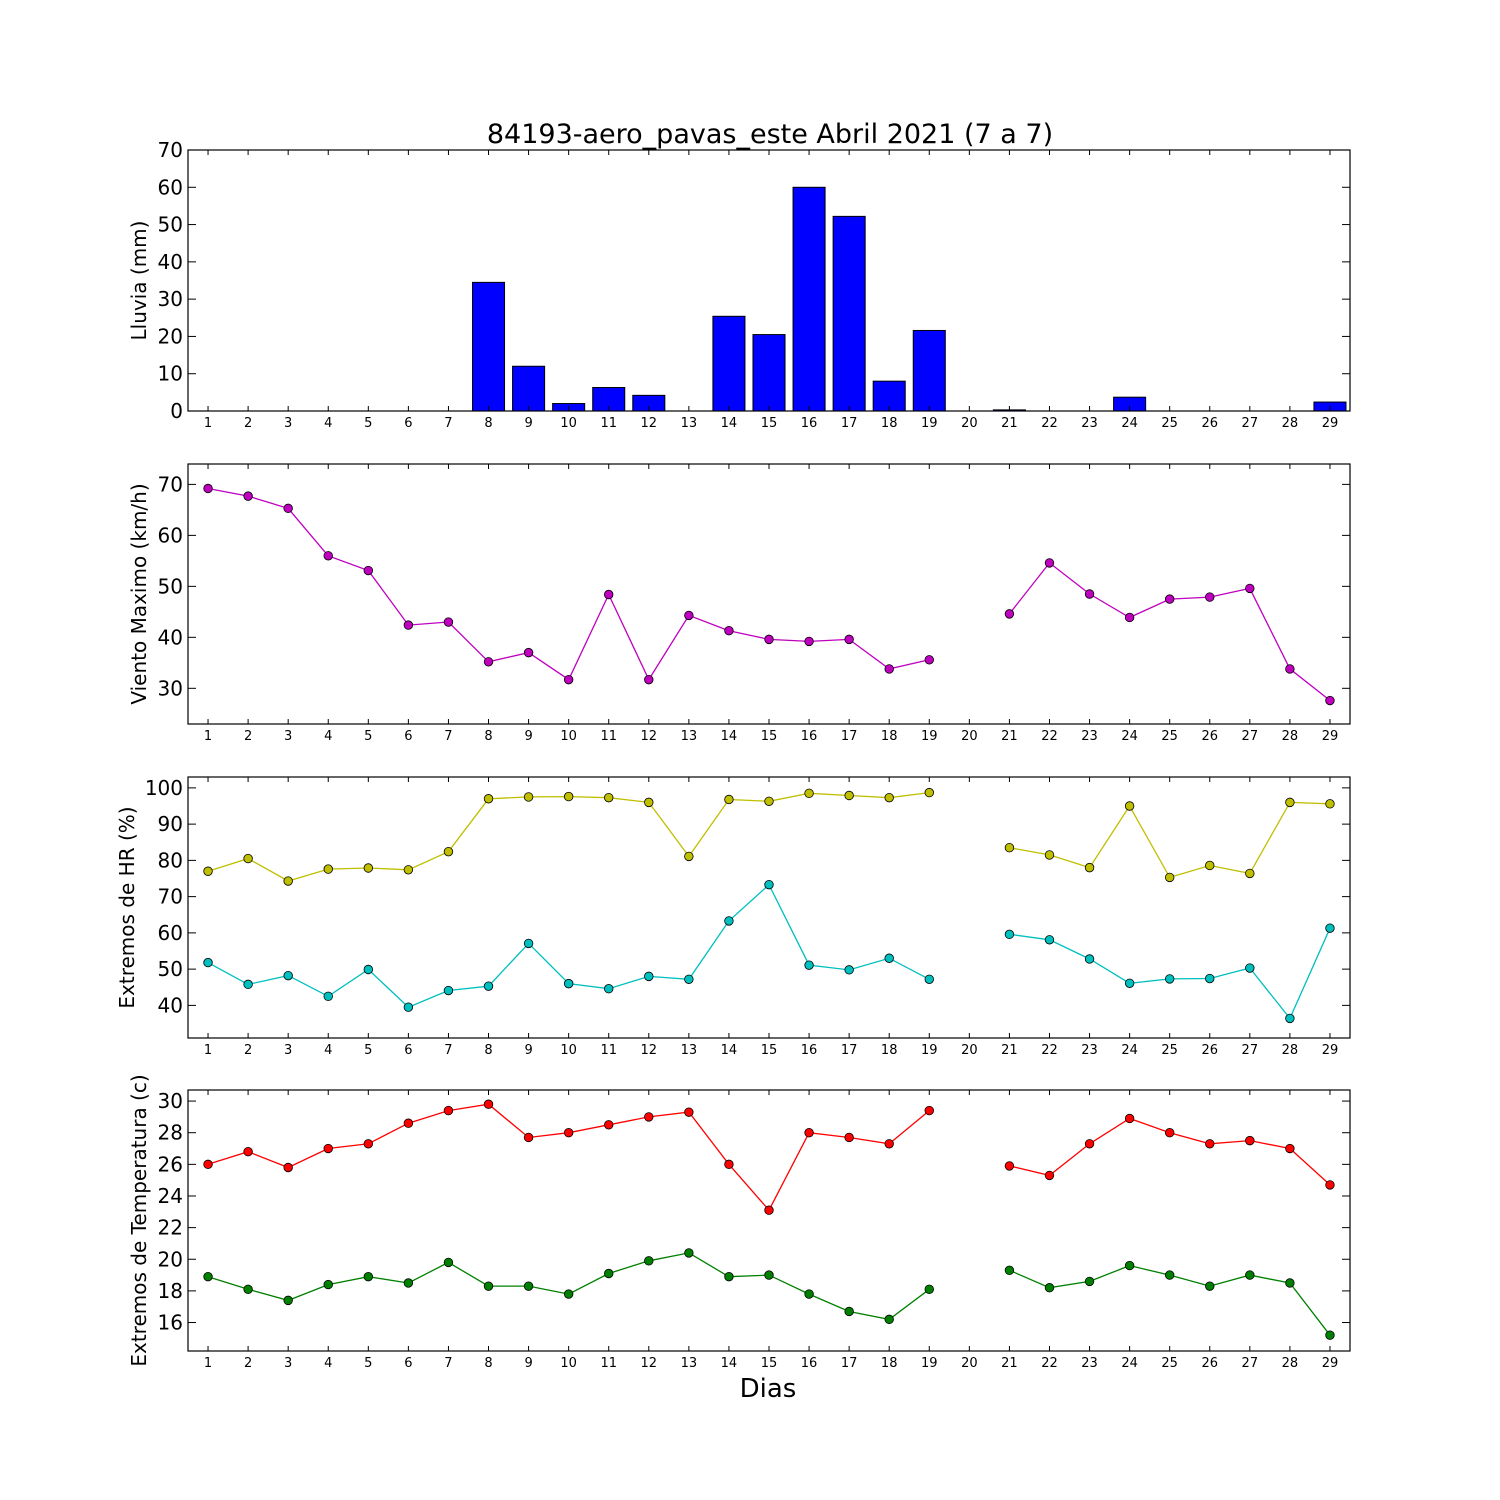 Image resolution: width=1500 pixels, height=1500 pixels. I want to click on y-axis-label: Extremos de HR (%), so click(127, 907).